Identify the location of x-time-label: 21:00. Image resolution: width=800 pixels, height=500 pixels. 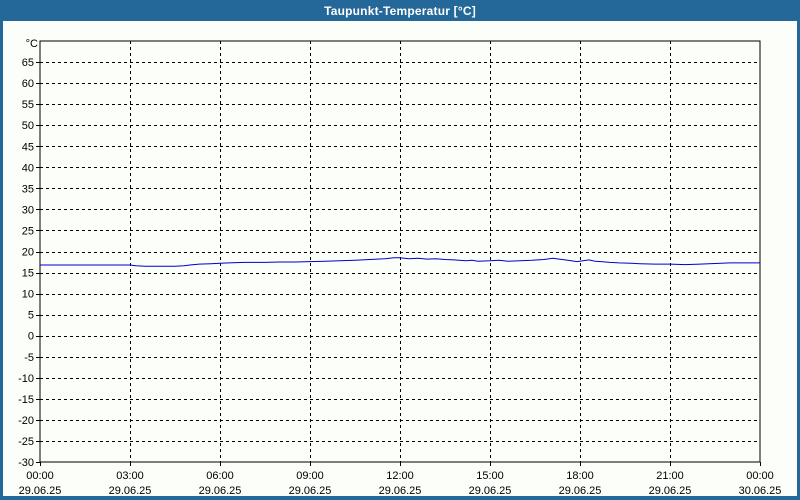
(670, 476).